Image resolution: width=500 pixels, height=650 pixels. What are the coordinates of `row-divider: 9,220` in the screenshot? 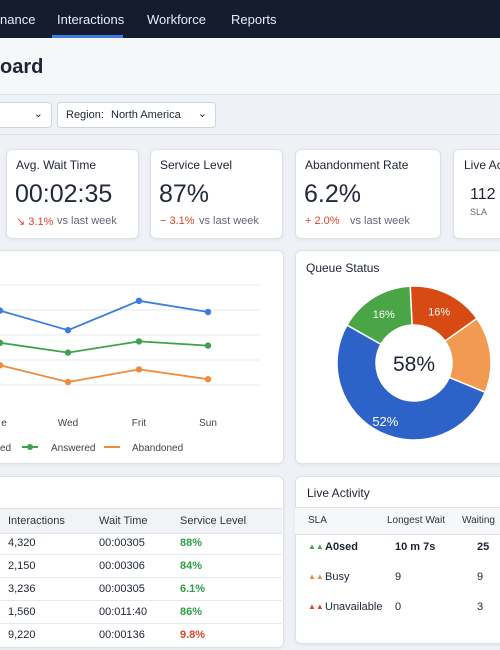 It's located at (141, 623).